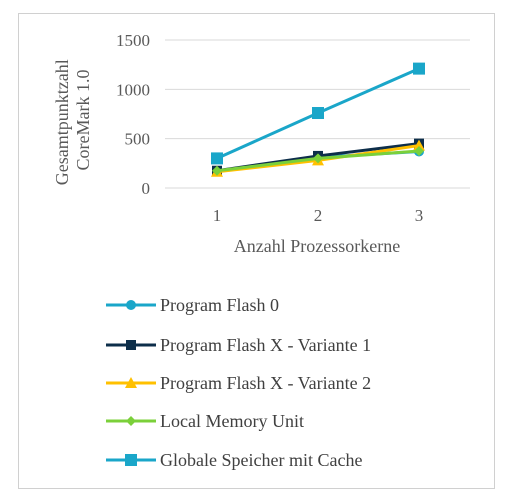 The width and height of the screenshot is (512, 504). What do you see at coordinates (133, 40) in the screenshot?
I see `y-tick-label: 1500` at bounding box center [133, 40].